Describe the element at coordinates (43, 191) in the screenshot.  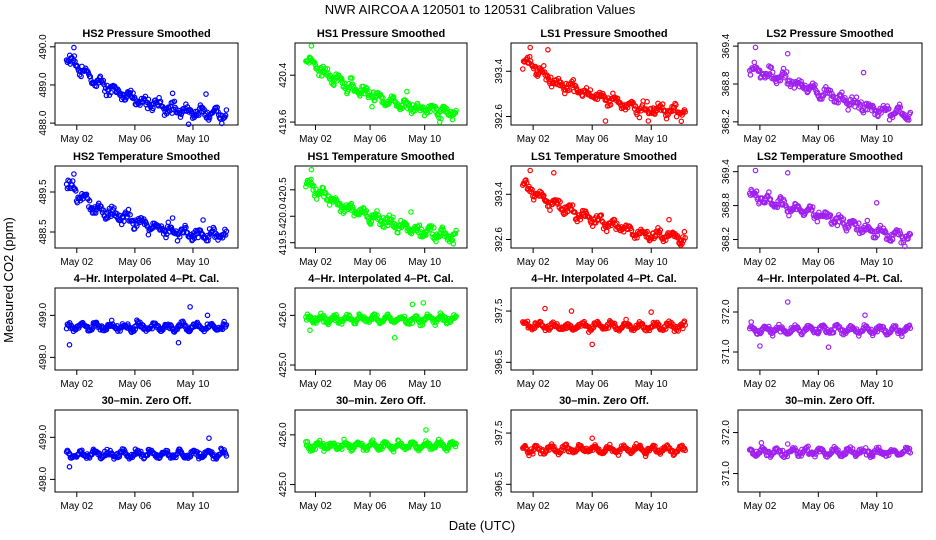
I see `y-tick-label: 489.5` at that location.